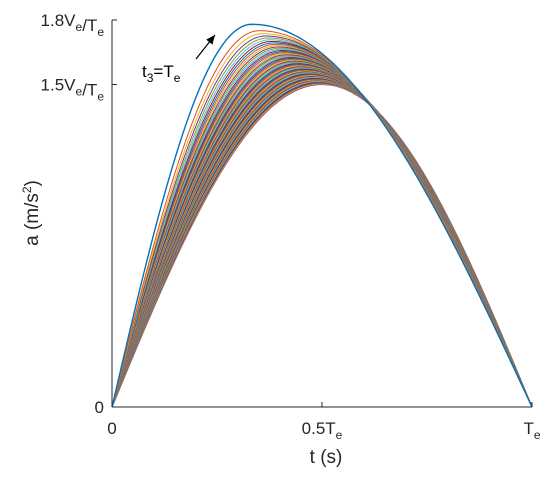 The image size is (550, 479). I want to click on y-axis-title: a (m/s2), so click(31, 213).